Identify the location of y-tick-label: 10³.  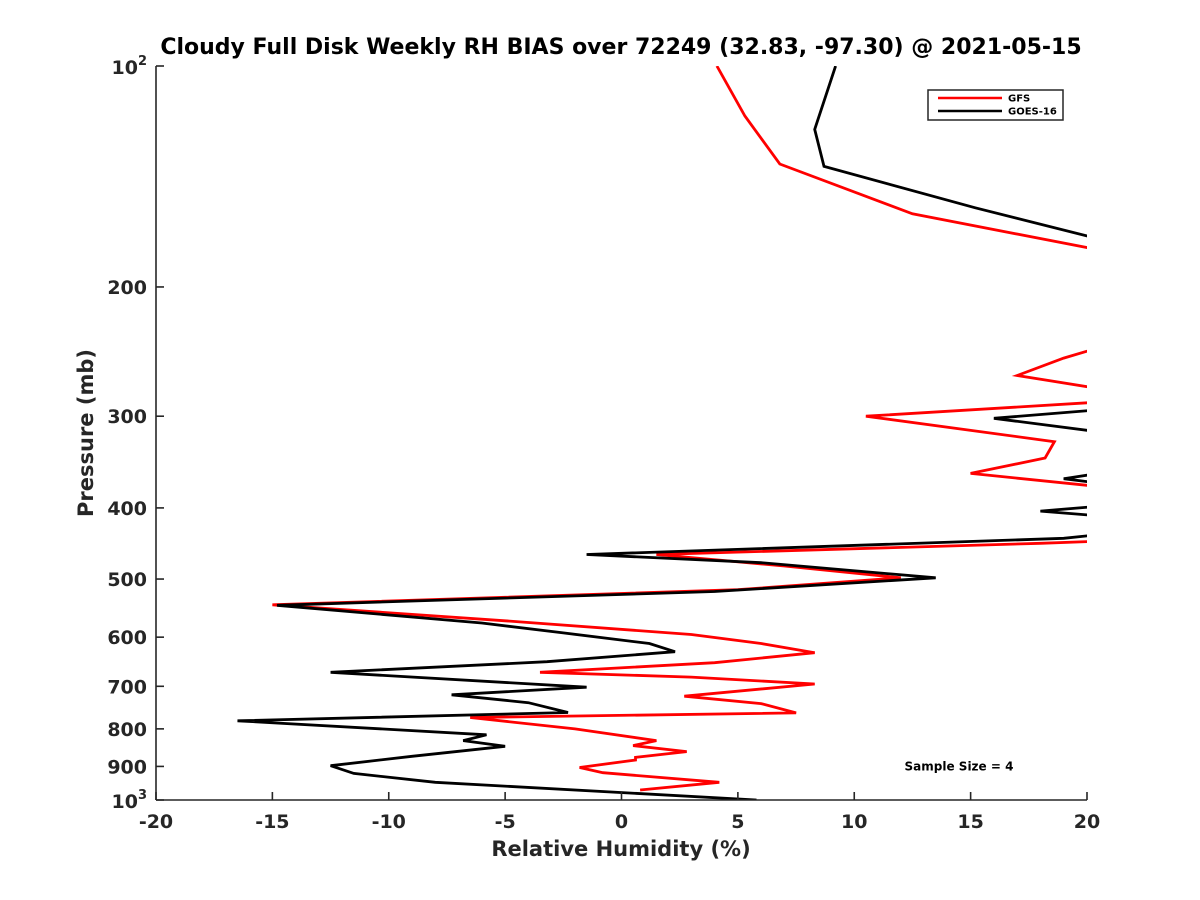
(130, 800).